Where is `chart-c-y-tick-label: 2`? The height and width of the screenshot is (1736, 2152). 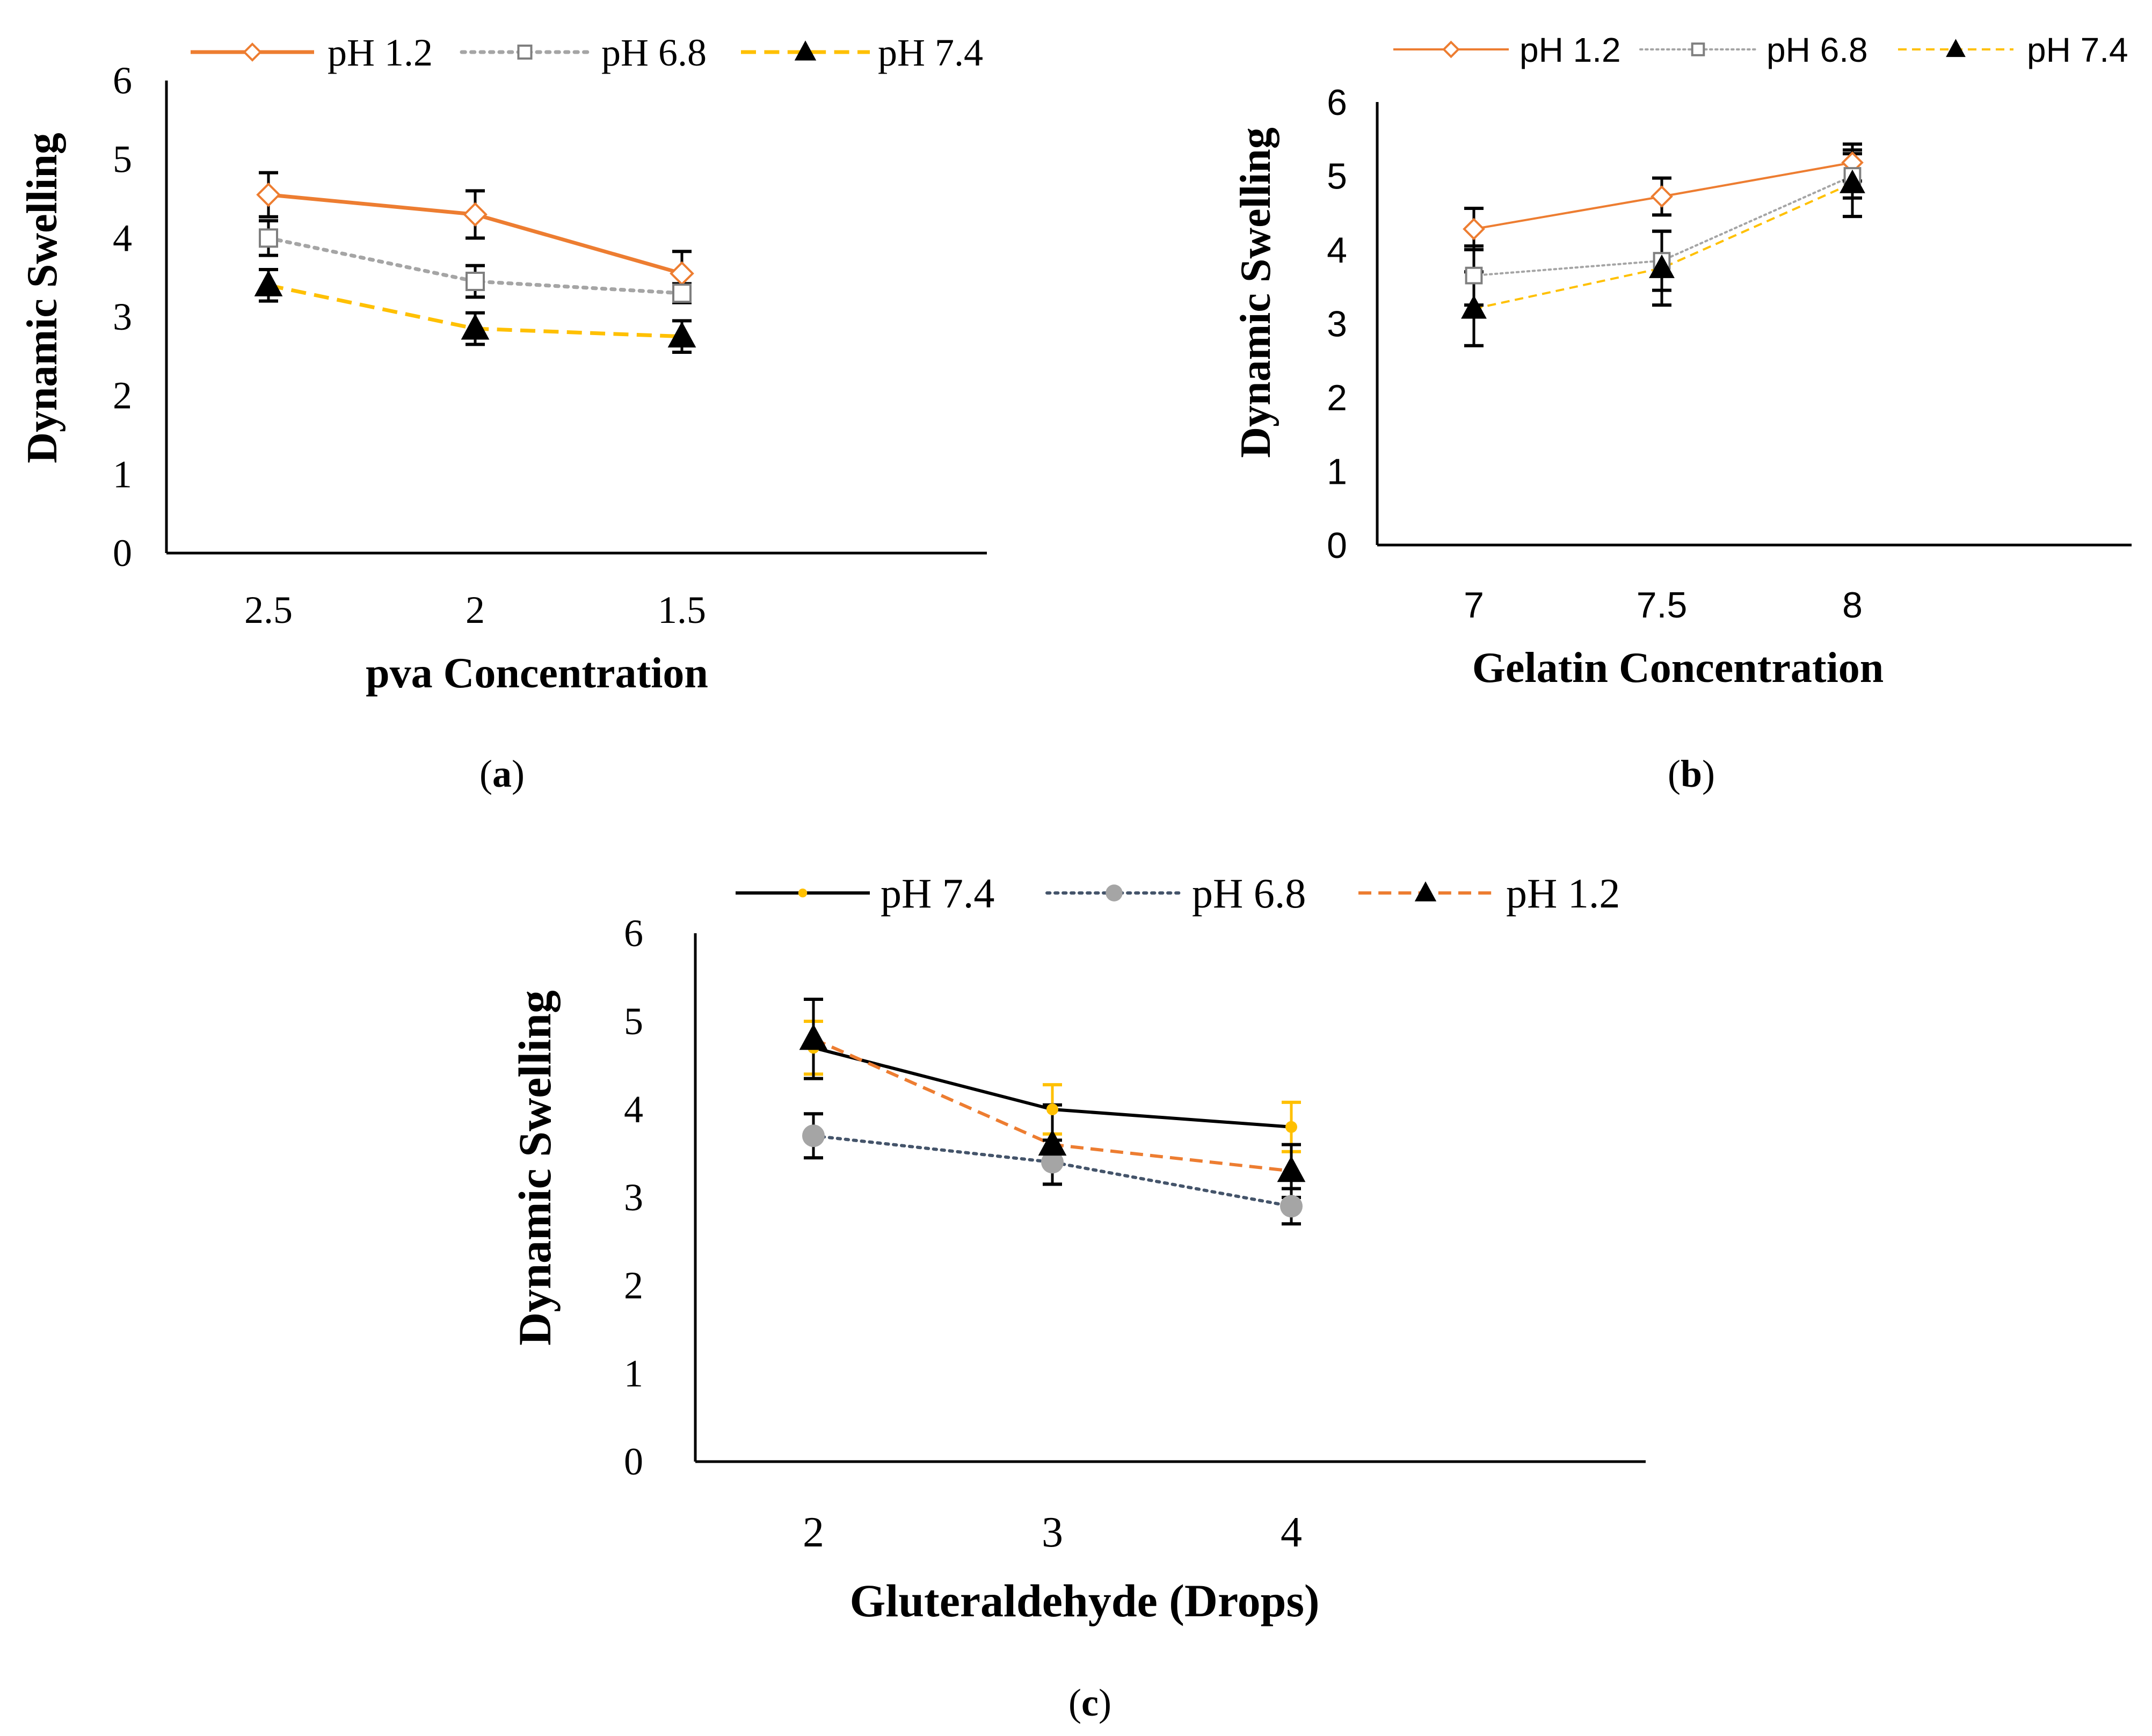
chart-c-y-tick-label: 2 is located at coordinates (633, 1285).